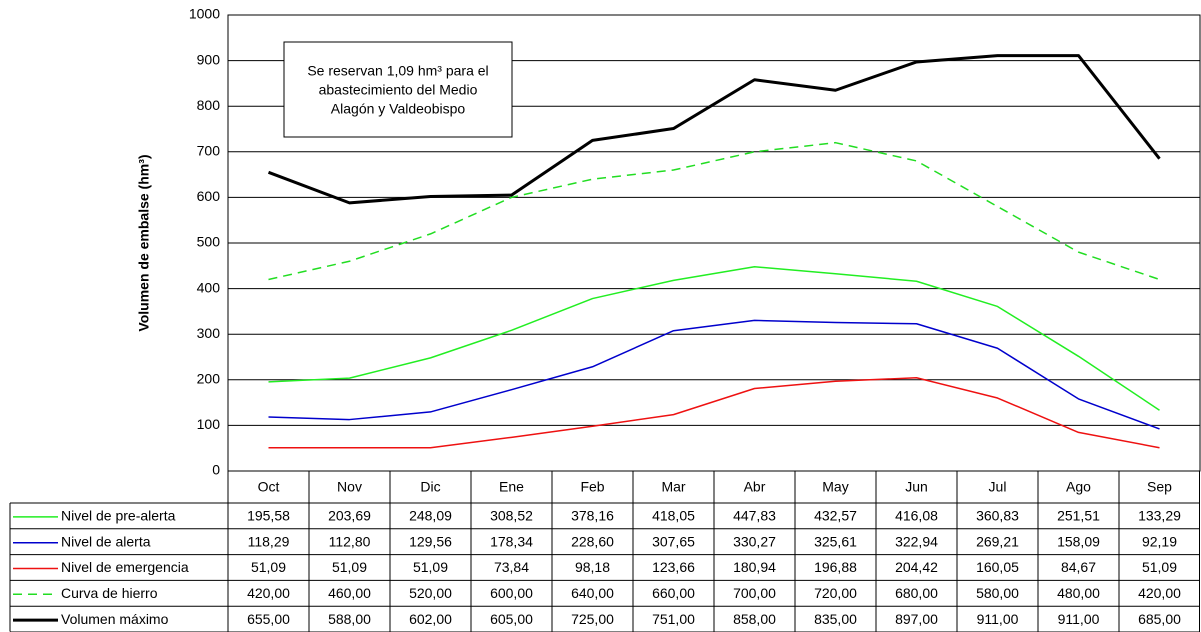 The width and height of the screenshot is (1201, 632). Describe the element at coordinates (673, 619) in the screenshot. I see `table-value: 751,00` at that location.